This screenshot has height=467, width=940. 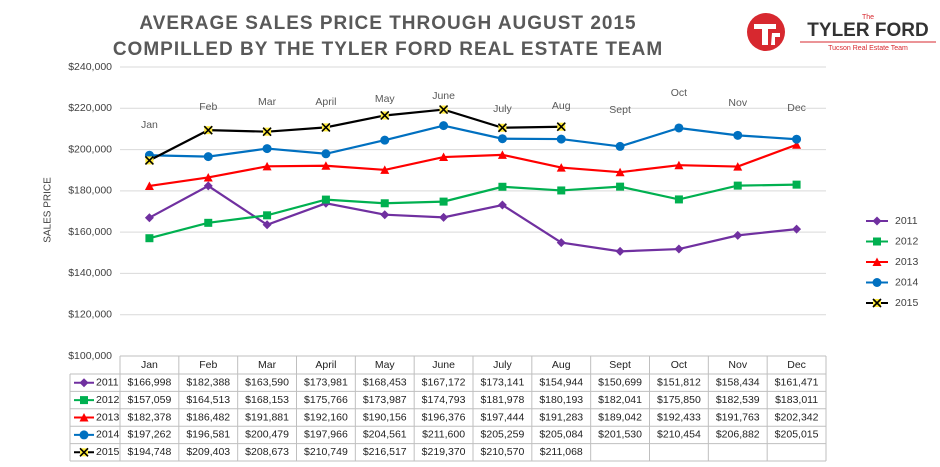 I want to click on table-header: July, so click(x=502, y=365).